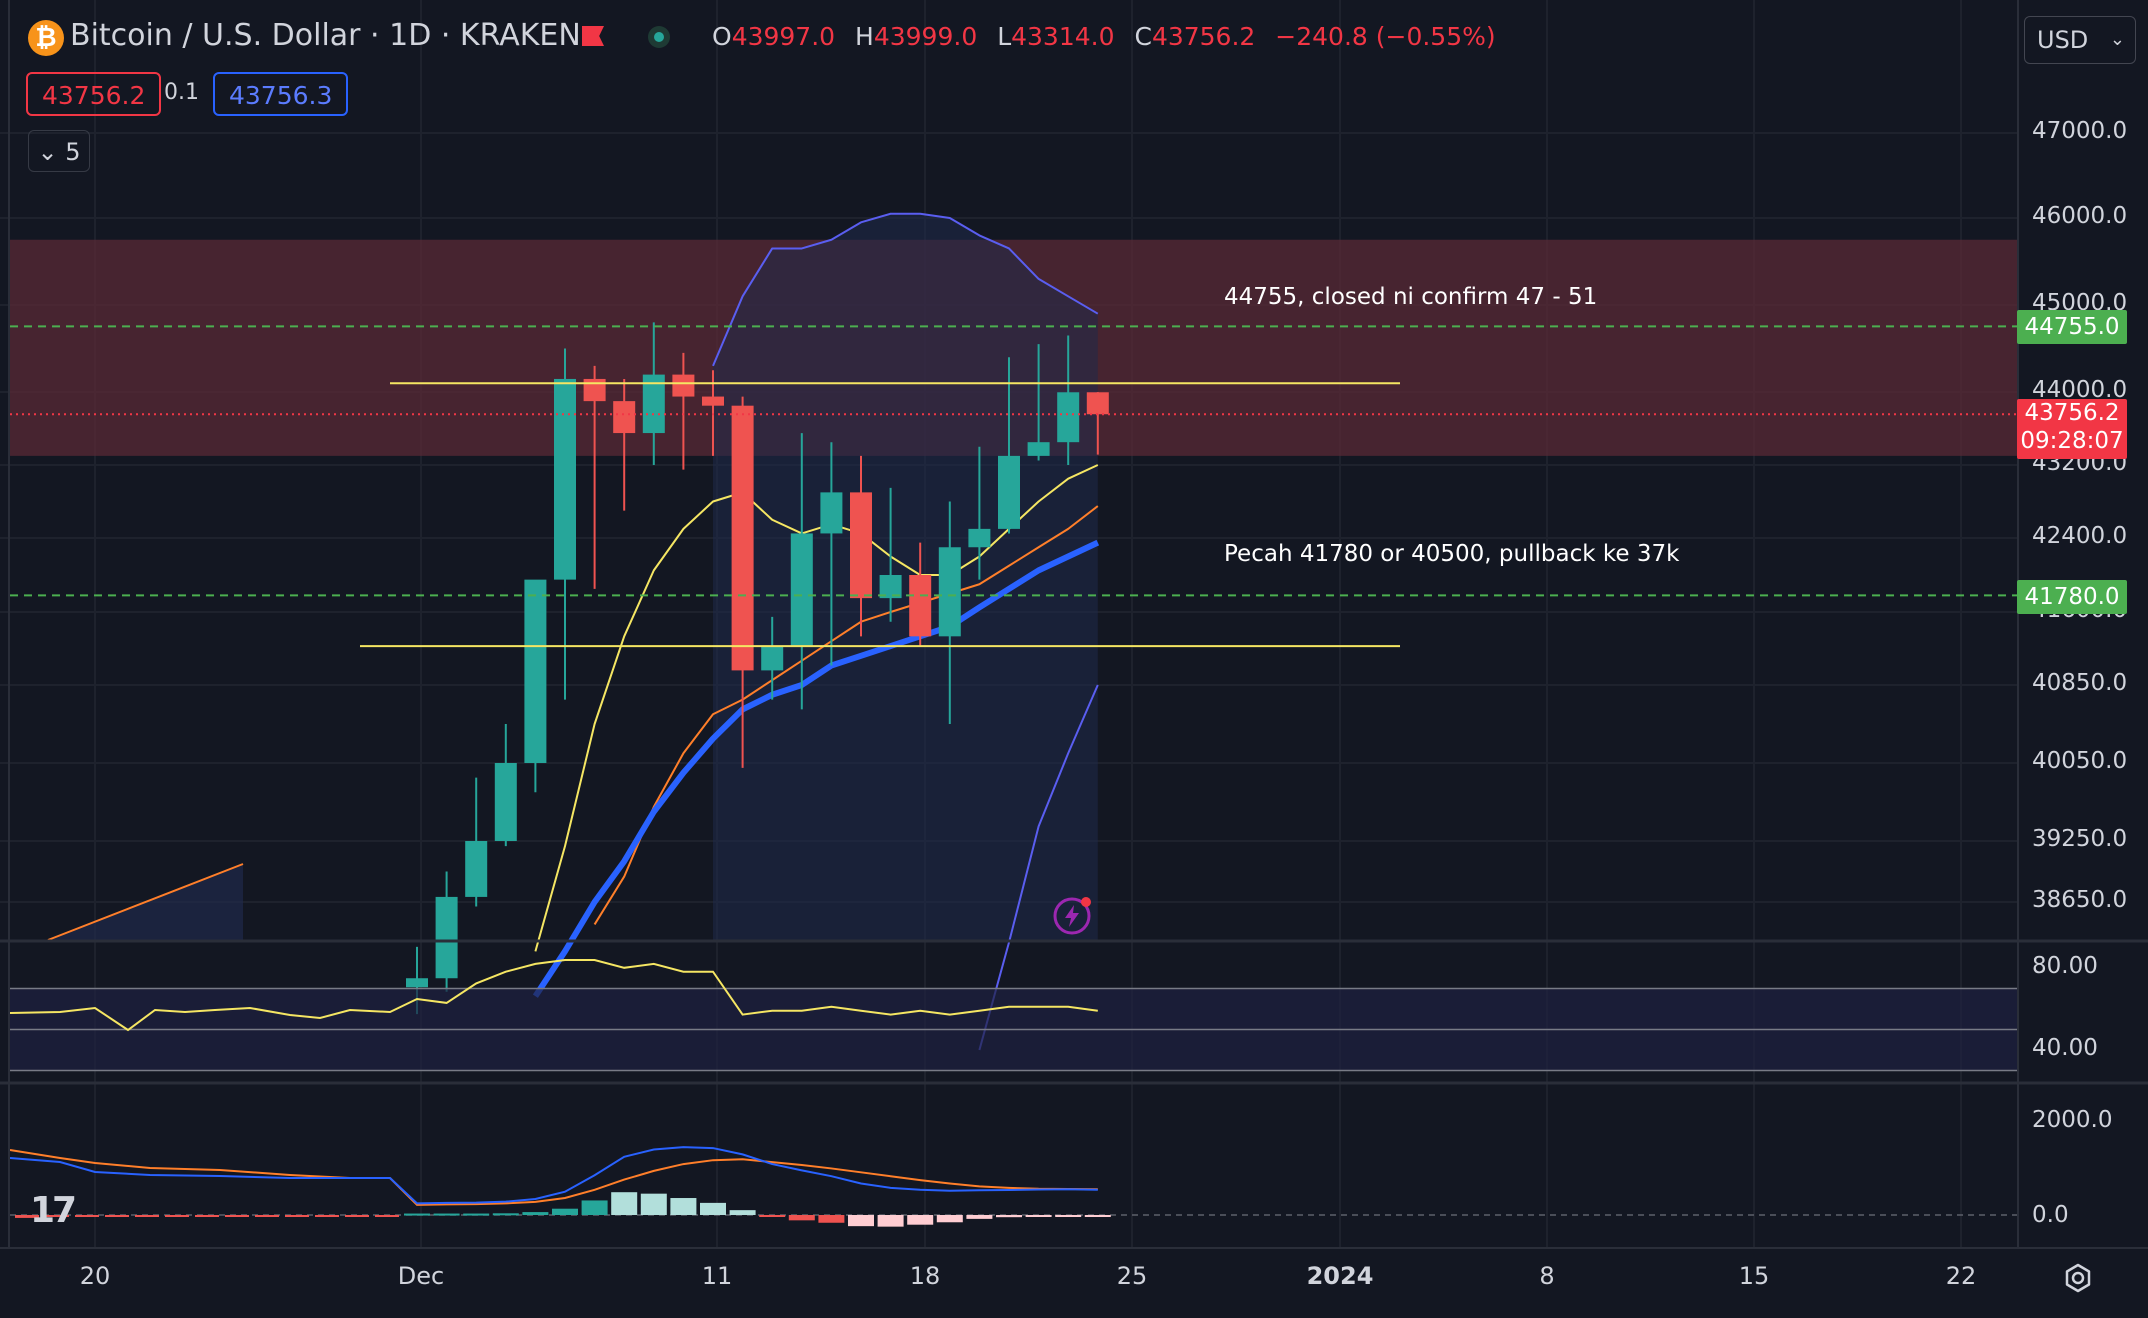 Image resolution: width=2148 pixels, height=1318 pixels. What do you see at coordinates (2080, 839) in the screenshot?
I see `price-axis-label: 39250.0` at bounding box center [2080, 839].